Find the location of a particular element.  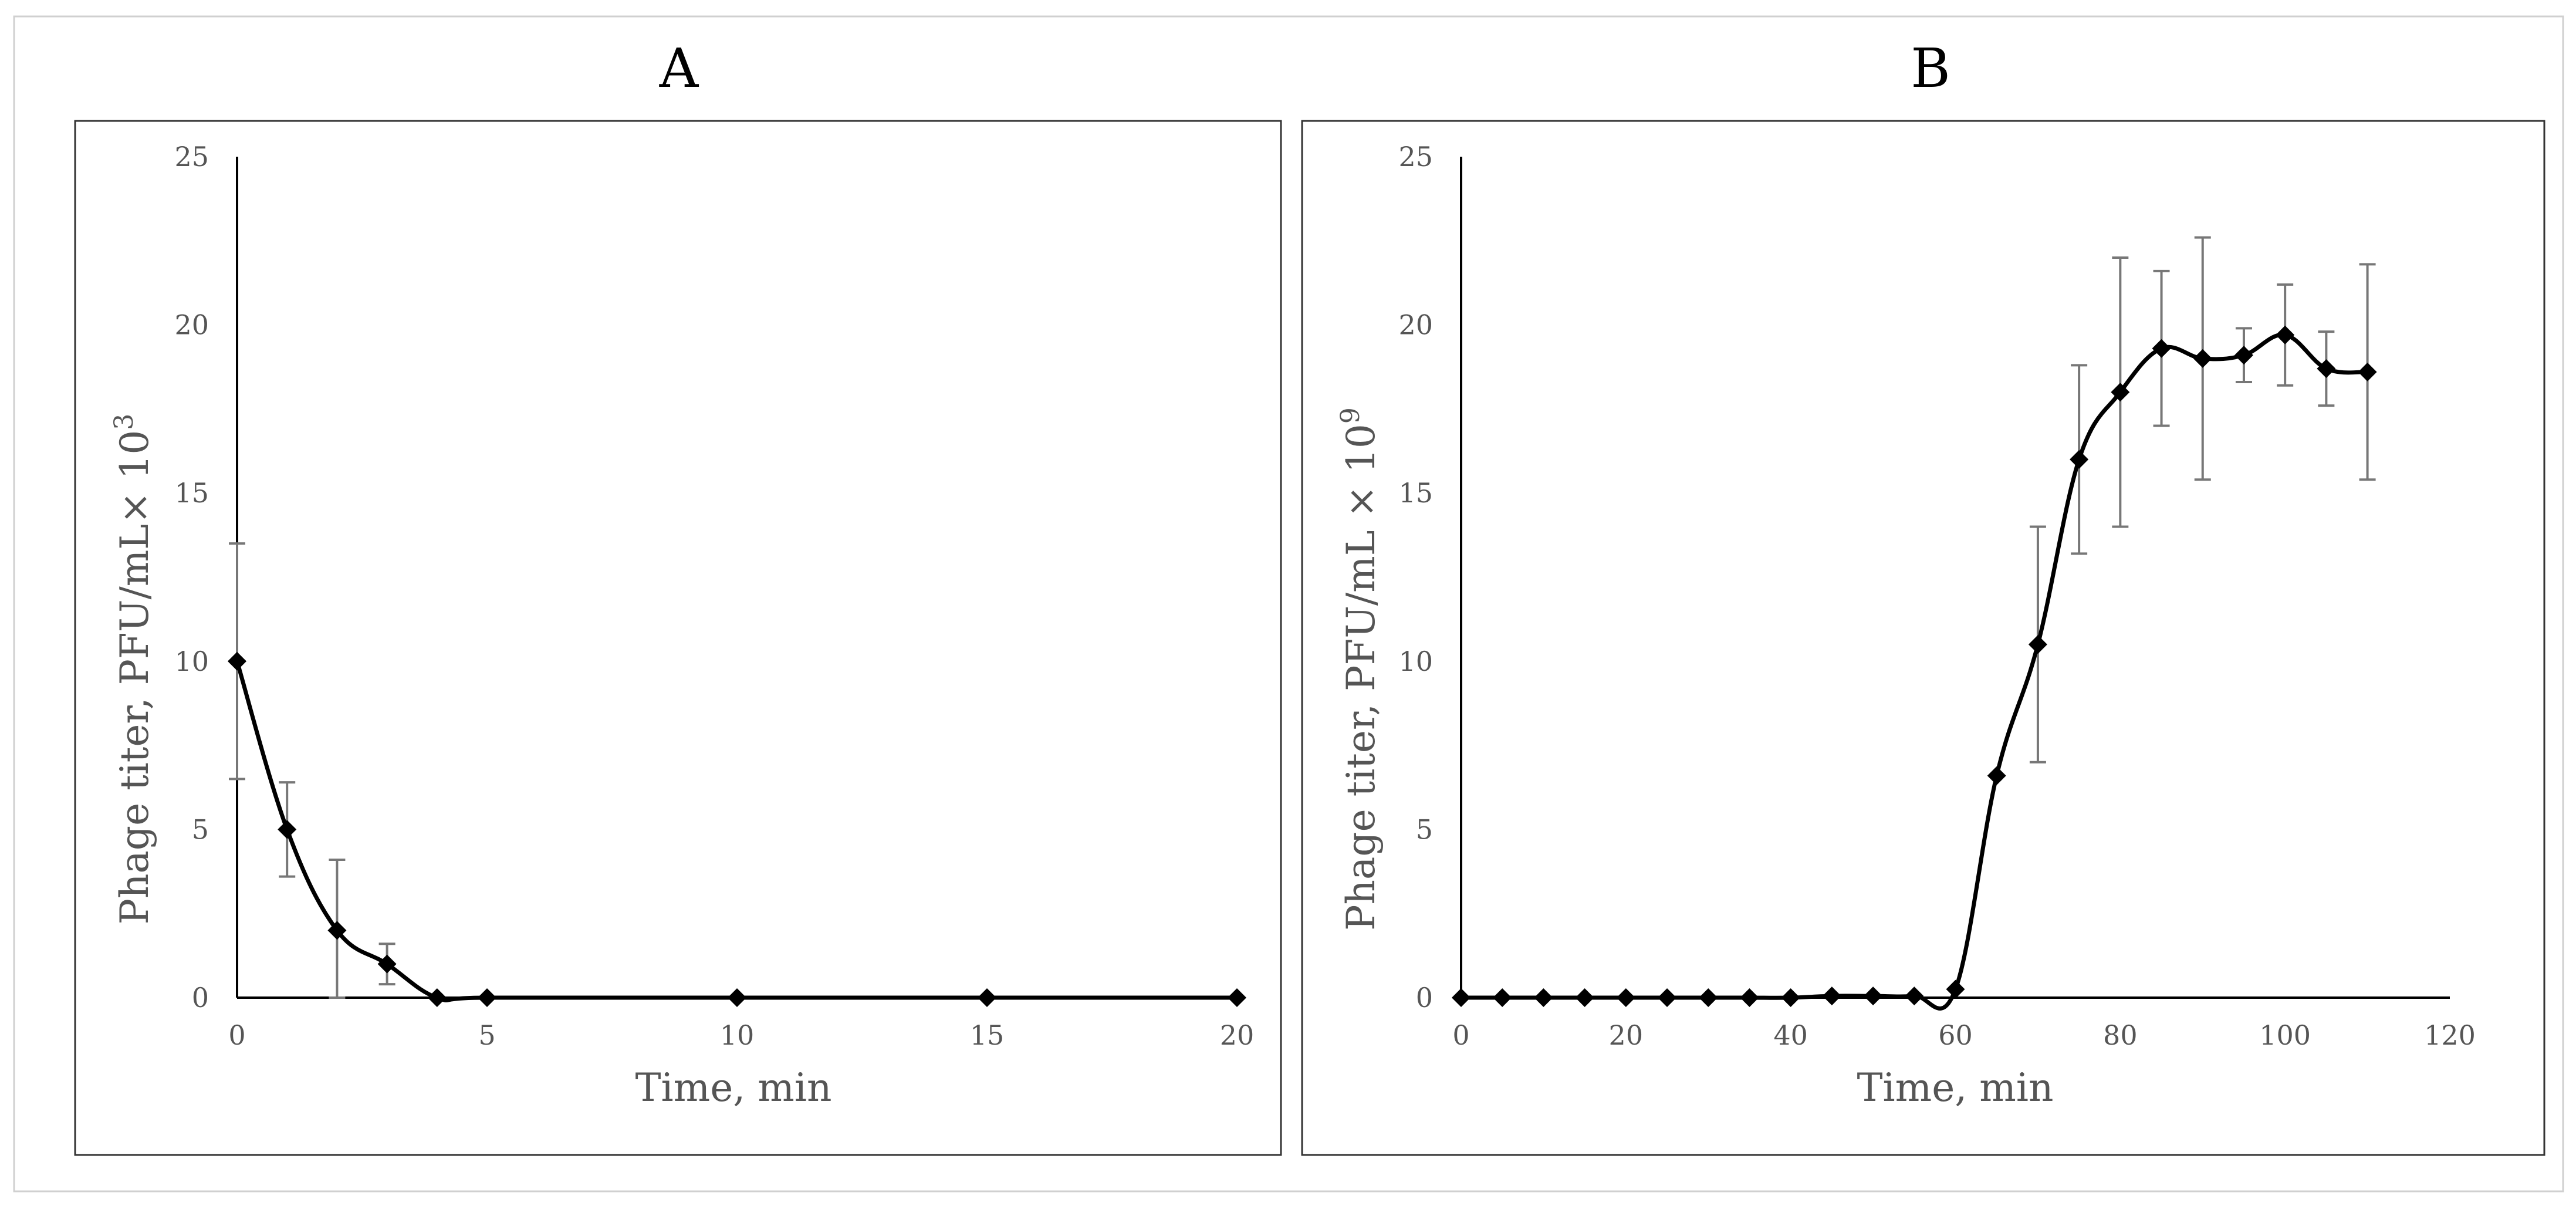

panel-a-letter: A is located at coordinates (679, 68).